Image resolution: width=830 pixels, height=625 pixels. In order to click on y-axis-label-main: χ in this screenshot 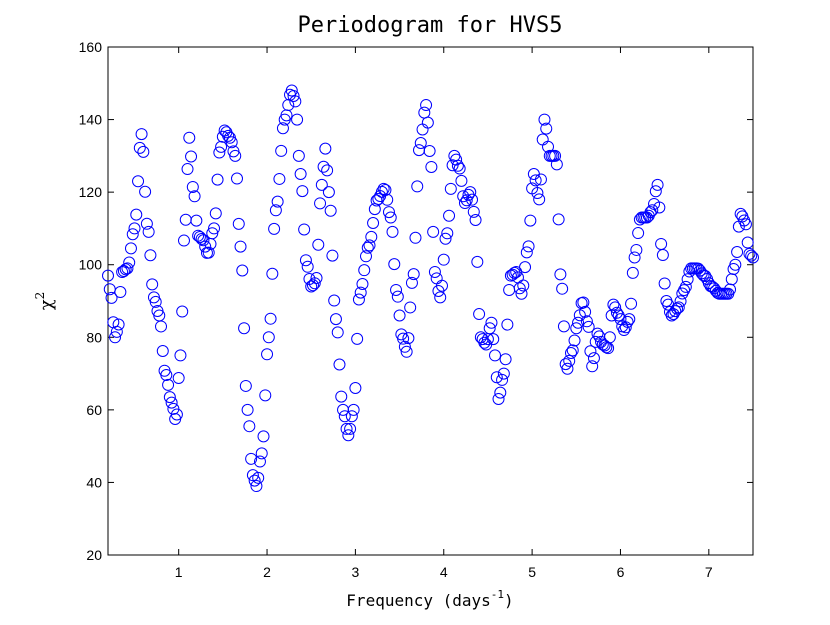, I will do `click(46, 304)`.